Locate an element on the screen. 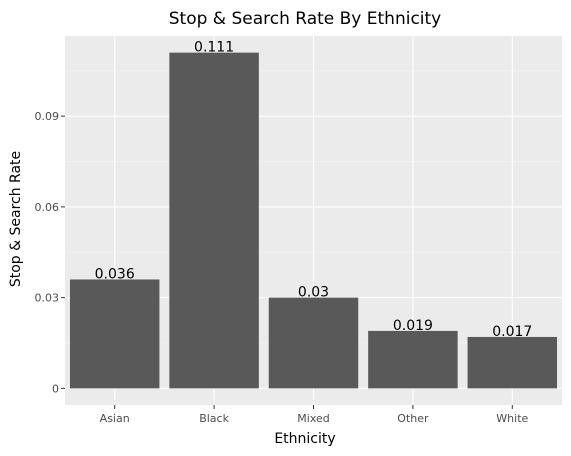 The width and height of the screenshot is (571, 456). data-label: 0.019 is located at coordinates (413, 326).